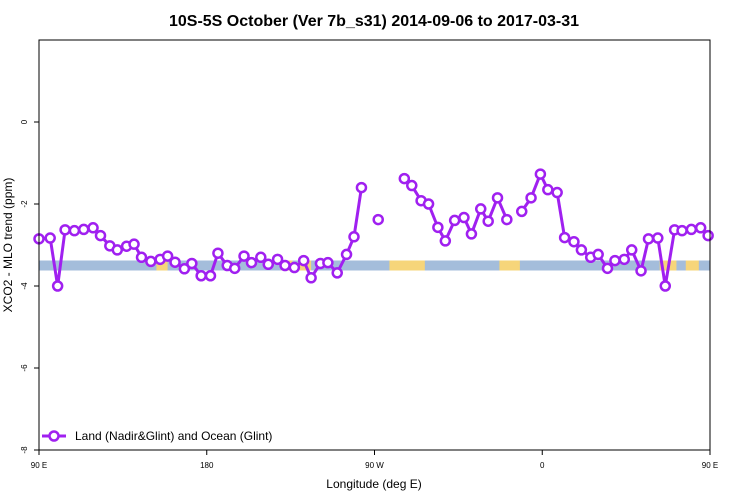 The height and width of the screenshot is (500, 750). I want to click on x-tick-label: 90 W, so click(374, 465).